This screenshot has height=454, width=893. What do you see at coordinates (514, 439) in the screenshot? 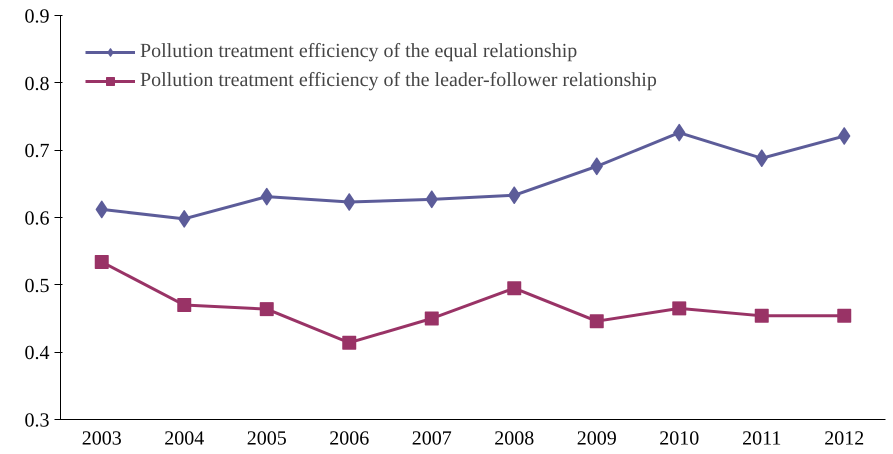
I see `x-tick-label: 2008` at bounding box center [514, 439].